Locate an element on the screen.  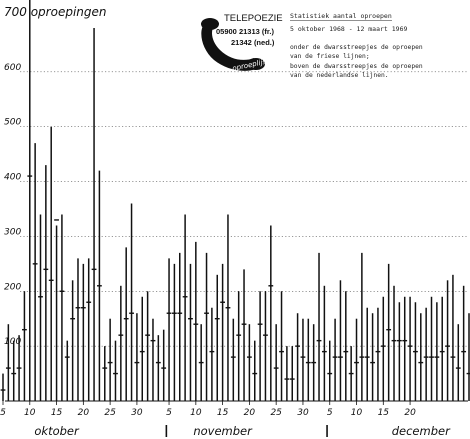
chart-subtitle: 5 oktober 1968 - 12 maart 1969 is located at coordinates (348, 29).